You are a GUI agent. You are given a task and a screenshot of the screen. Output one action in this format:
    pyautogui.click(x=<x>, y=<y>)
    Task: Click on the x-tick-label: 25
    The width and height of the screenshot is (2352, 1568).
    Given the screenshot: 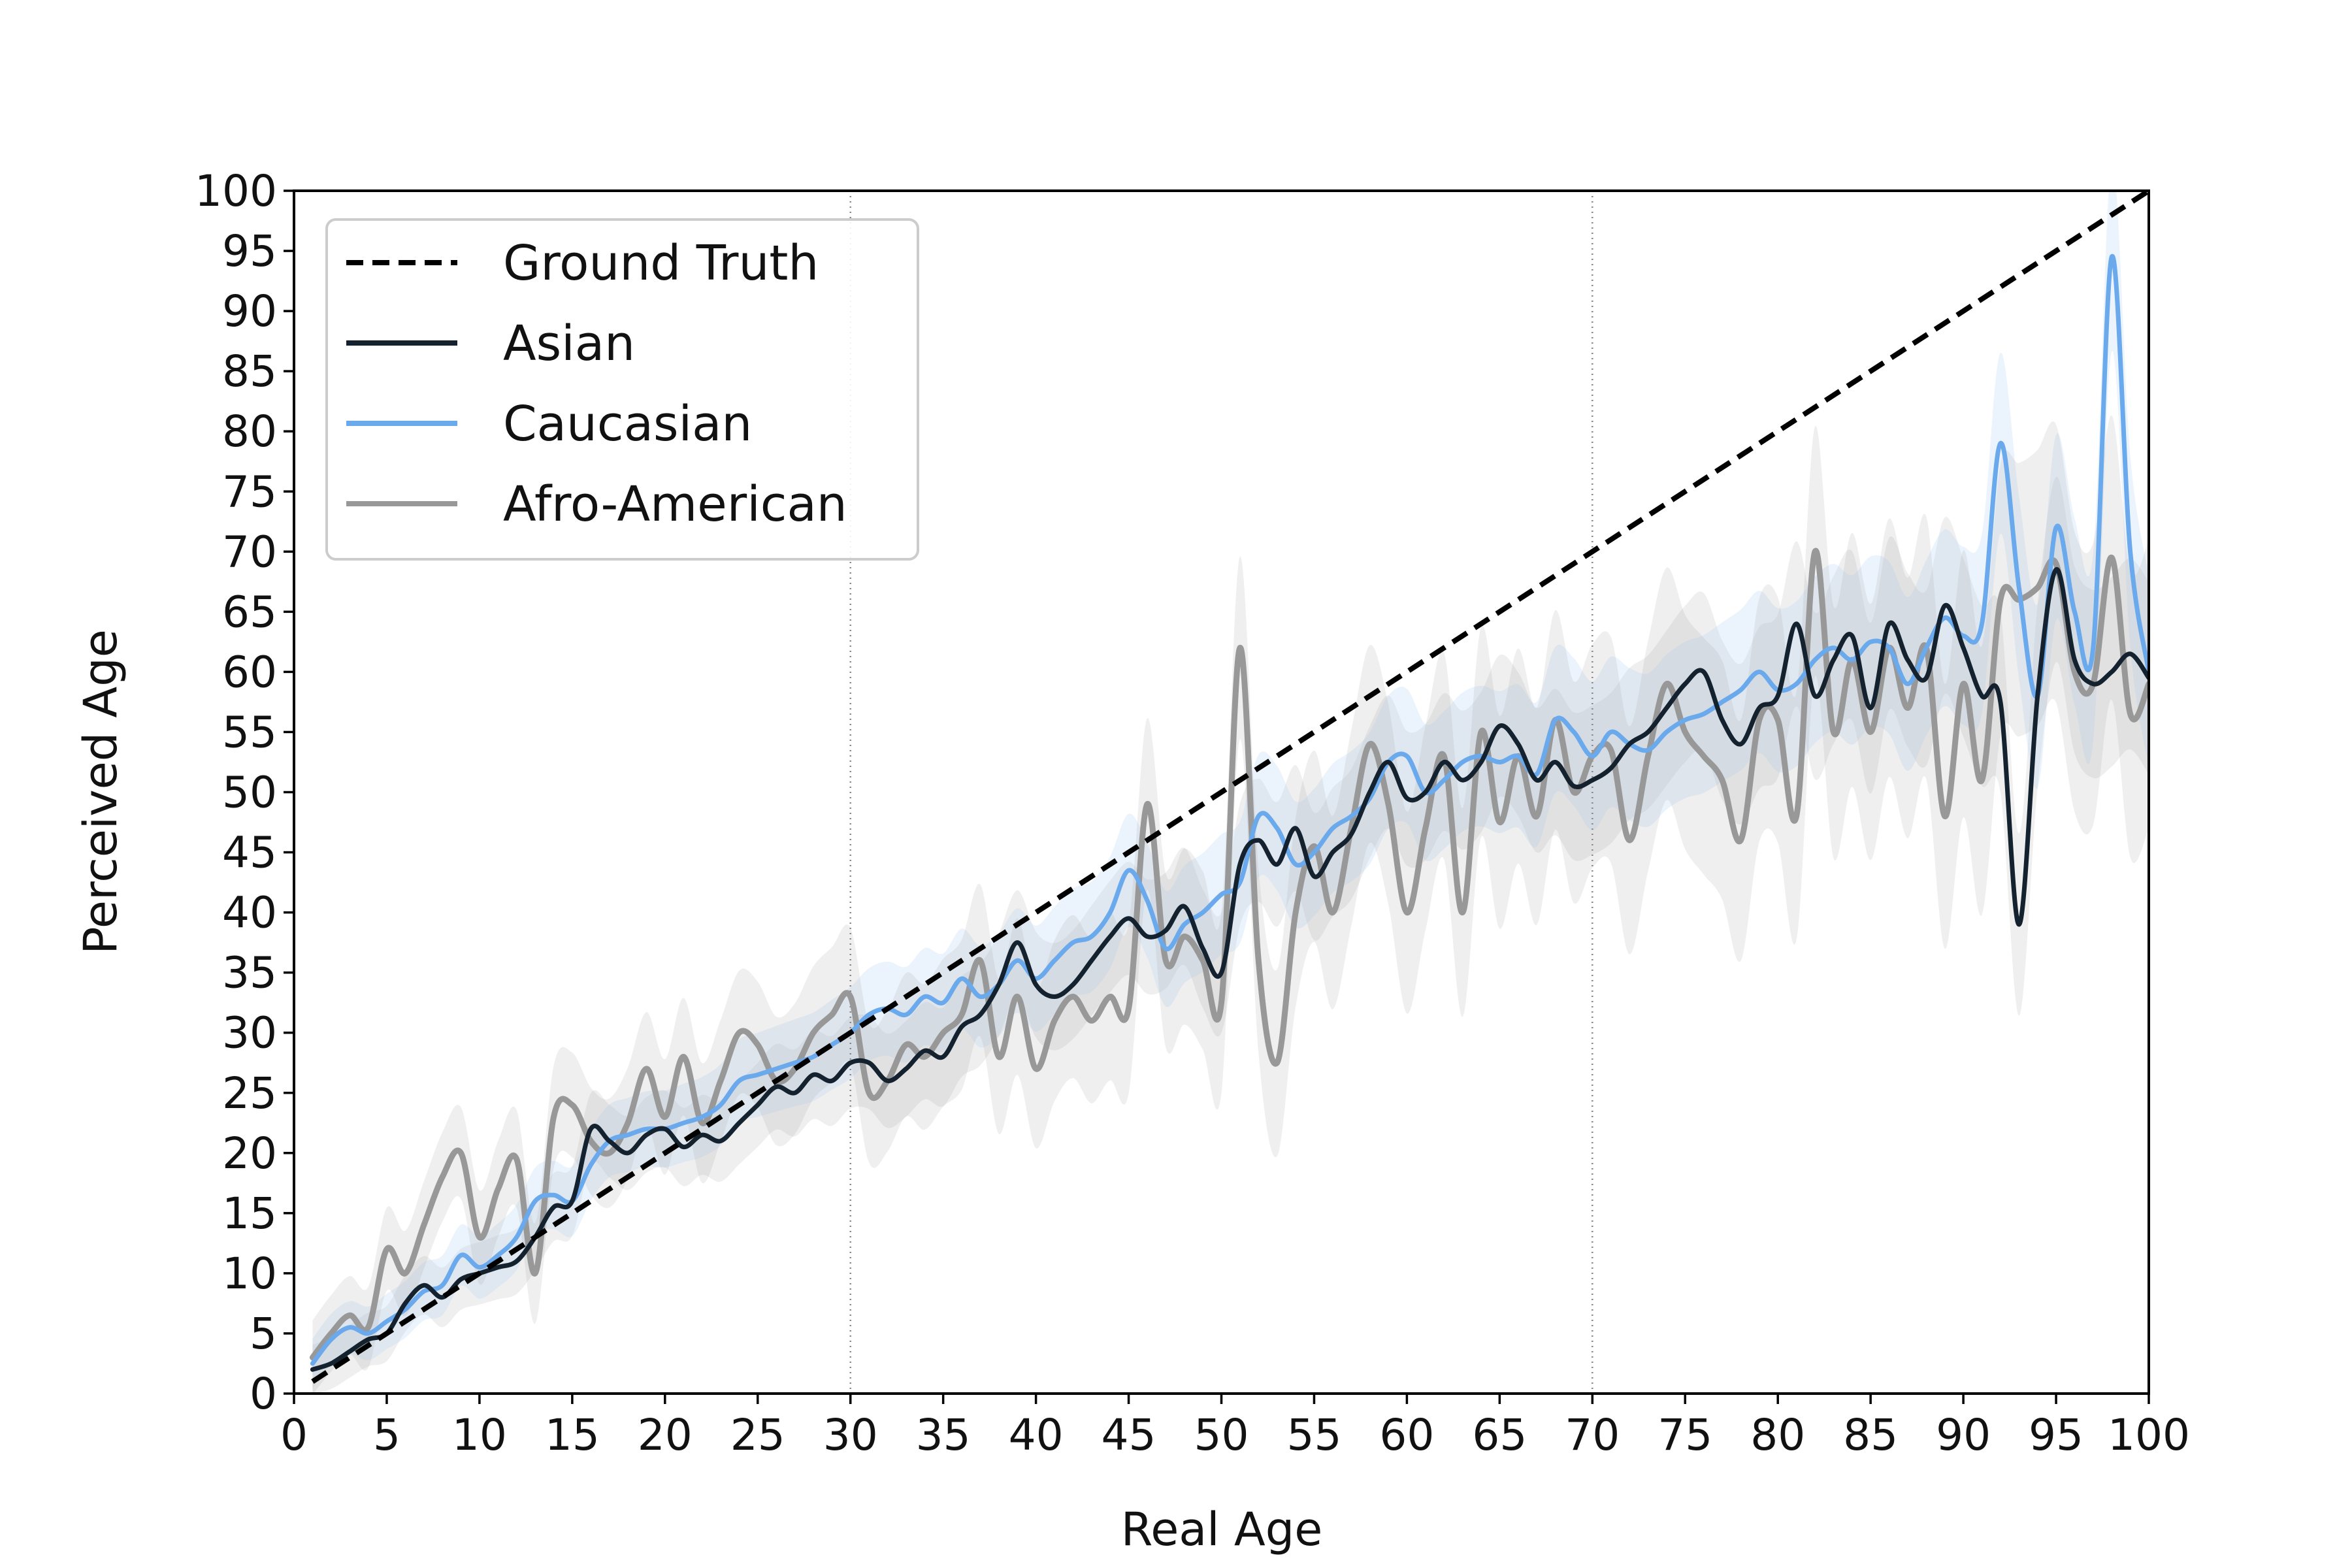 What is the action you would take?
    pyautogui.click(x=757, y=1435)
    